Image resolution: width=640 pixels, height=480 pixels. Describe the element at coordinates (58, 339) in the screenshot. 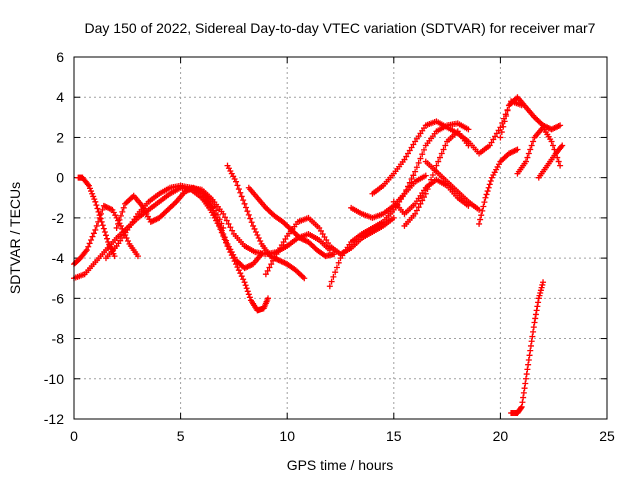

I see `y-tick-label: -8` at that location.